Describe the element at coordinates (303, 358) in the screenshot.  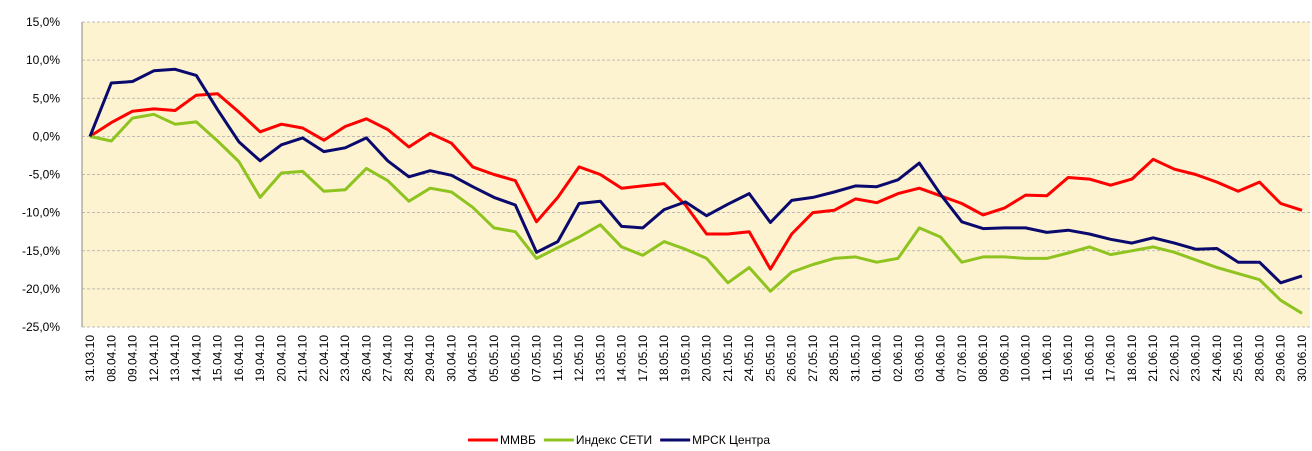
I see `x-tick-label: 21.04.10` at that location.